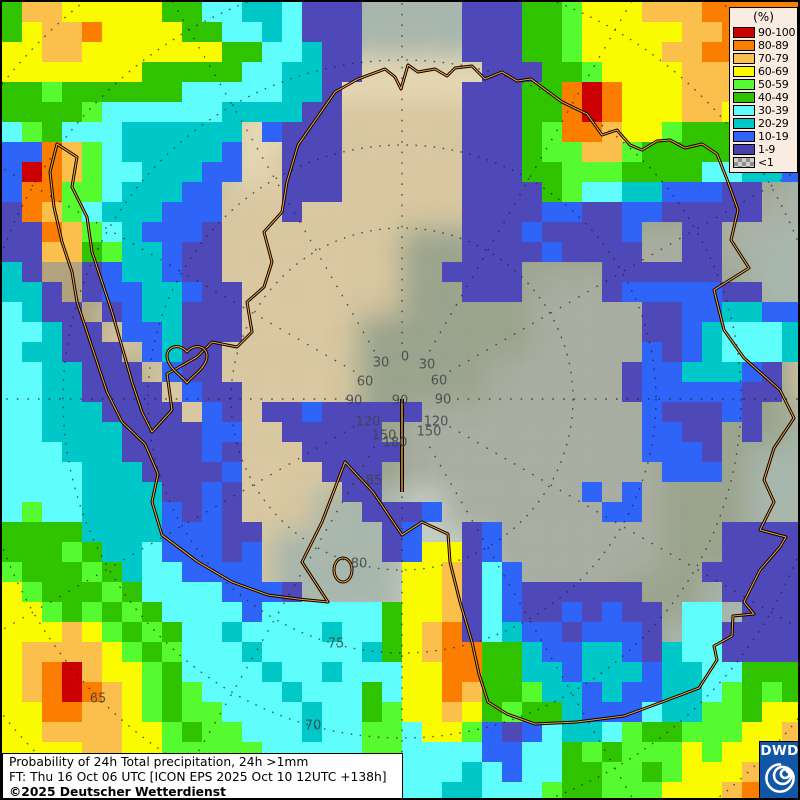  Describe the element at coordinates (405, 357) in the screenshot. I see `graticule-label: 0` at that location.